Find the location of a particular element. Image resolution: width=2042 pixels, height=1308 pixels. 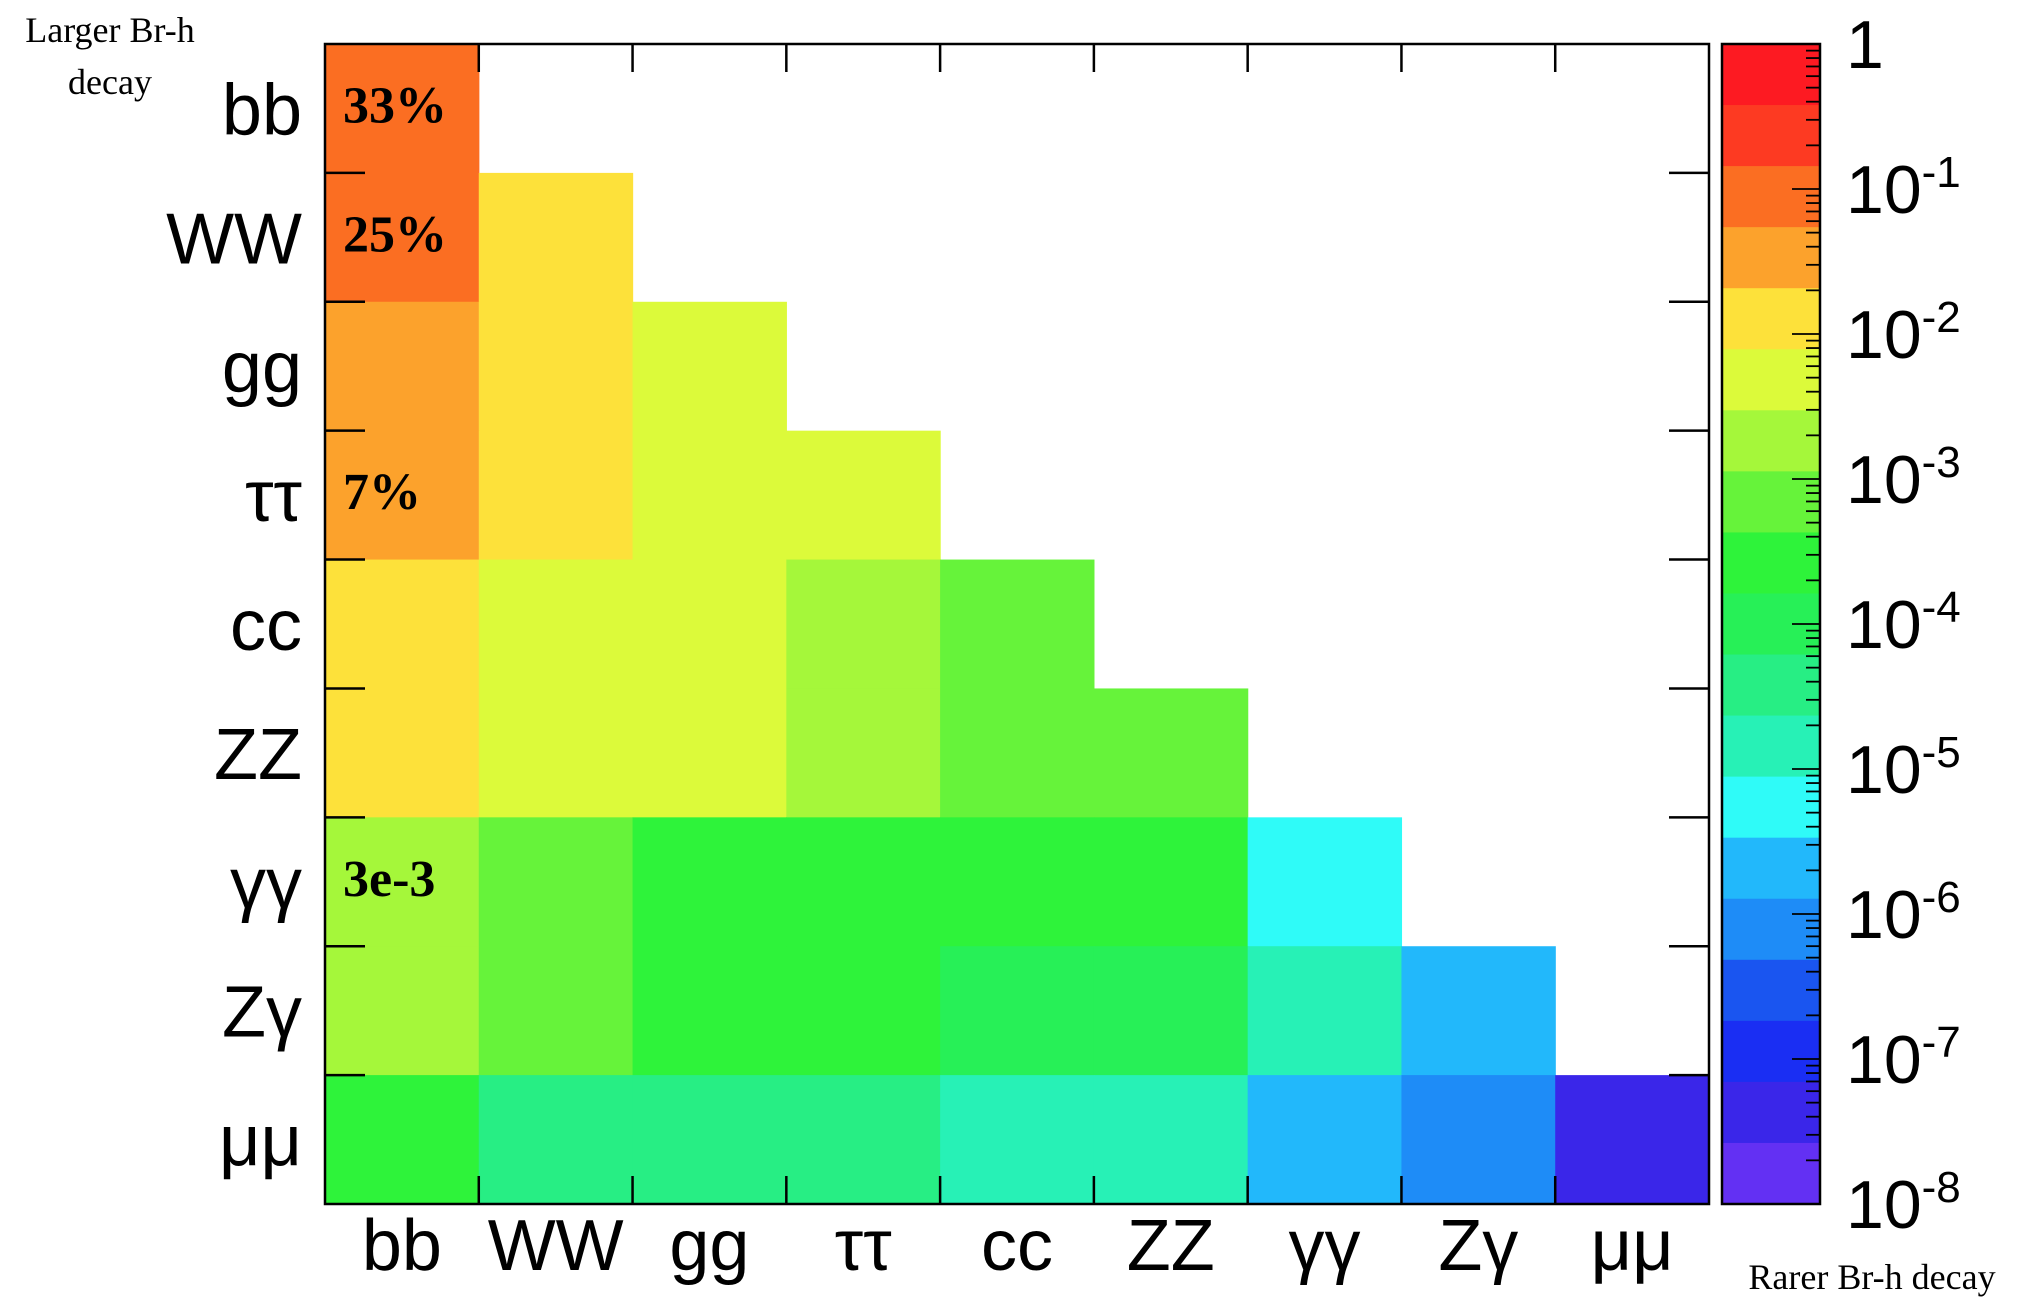

cell-value-label: 7% is located at coordinates (382, 492).